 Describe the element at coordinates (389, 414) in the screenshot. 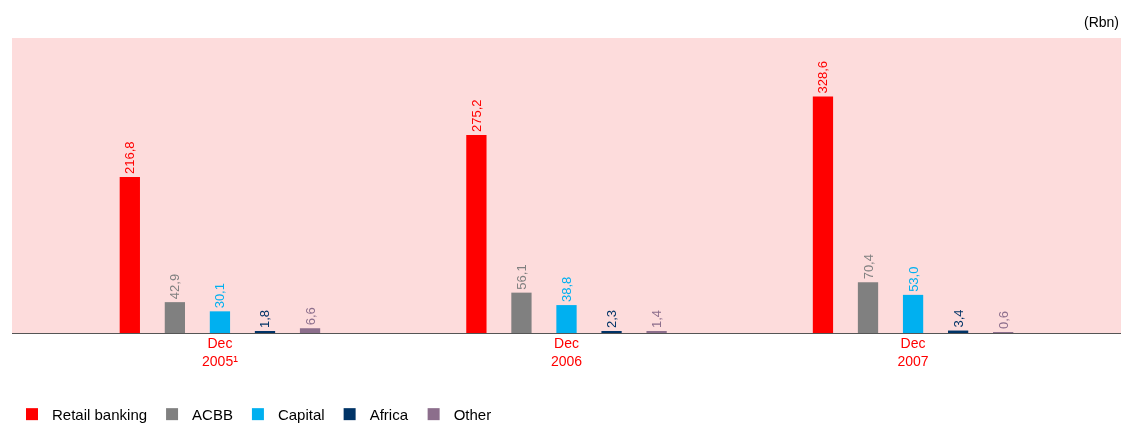

I see `legend-label: Africa` at that location.